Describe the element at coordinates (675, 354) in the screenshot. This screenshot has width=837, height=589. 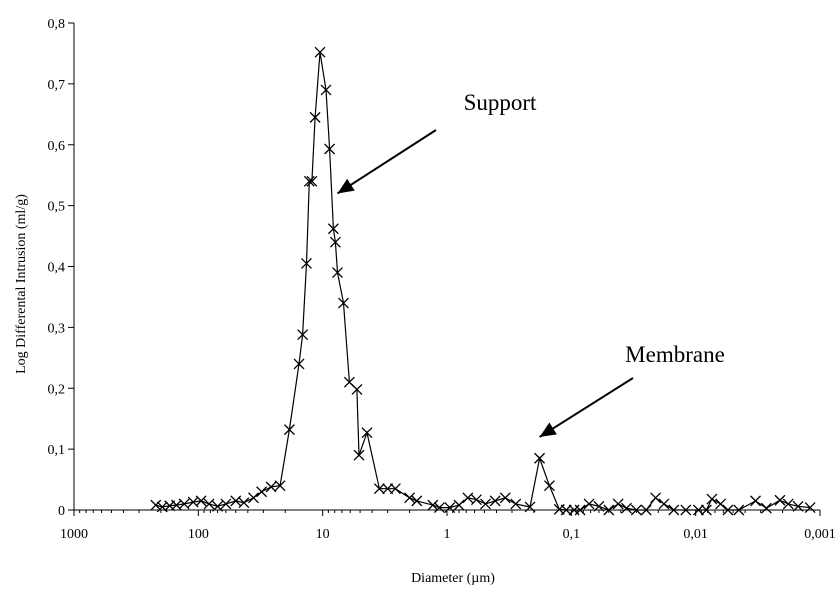
I see `annotation-label: Membrane` at that location.